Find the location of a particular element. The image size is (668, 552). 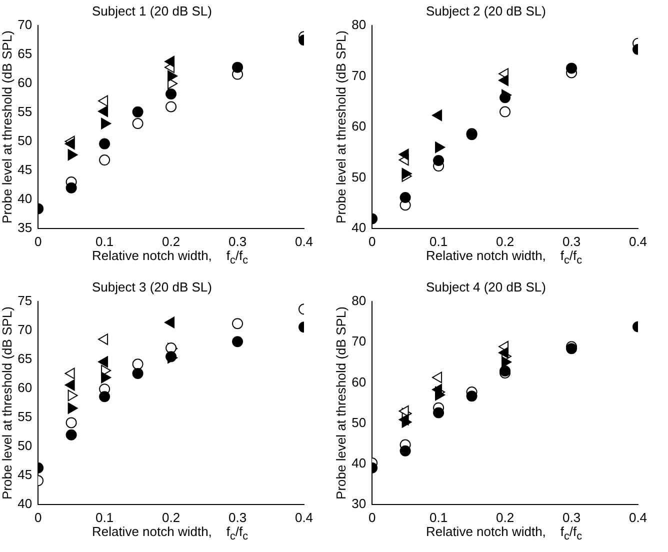

chart-title: Subject 2 (20 dB SL) is located at coordinates (486, 10).